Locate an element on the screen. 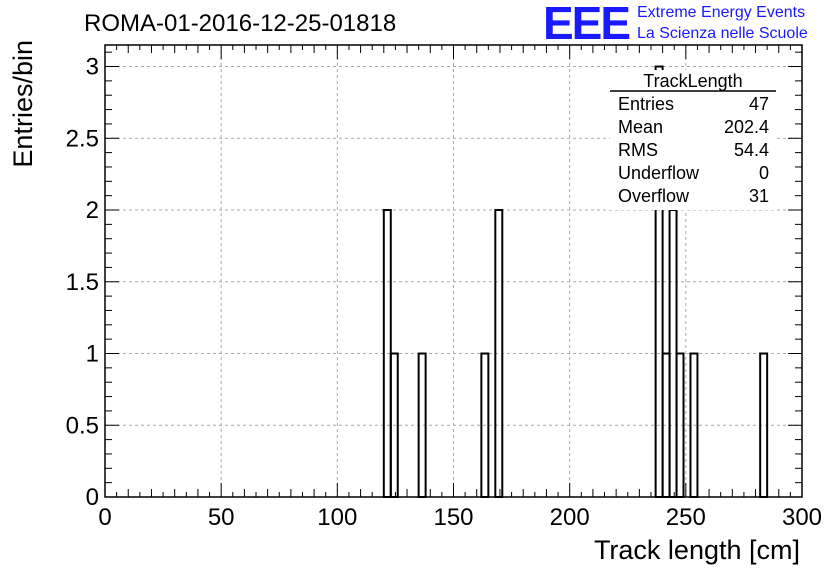  eee-logo: EEE is located at coordinates (587, 24).